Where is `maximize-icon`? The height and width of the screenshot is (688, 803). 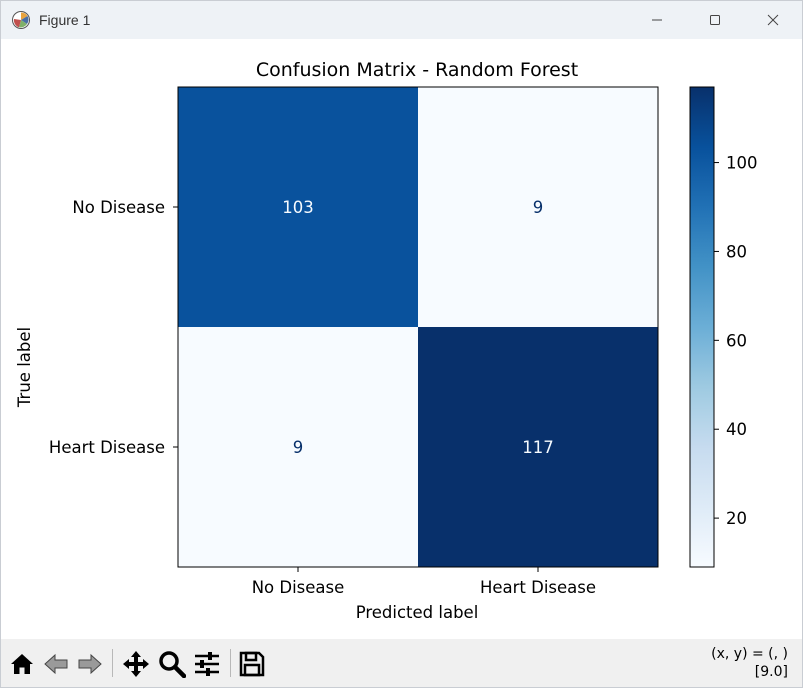 maximize-icon is located at coordinates (715, 20).